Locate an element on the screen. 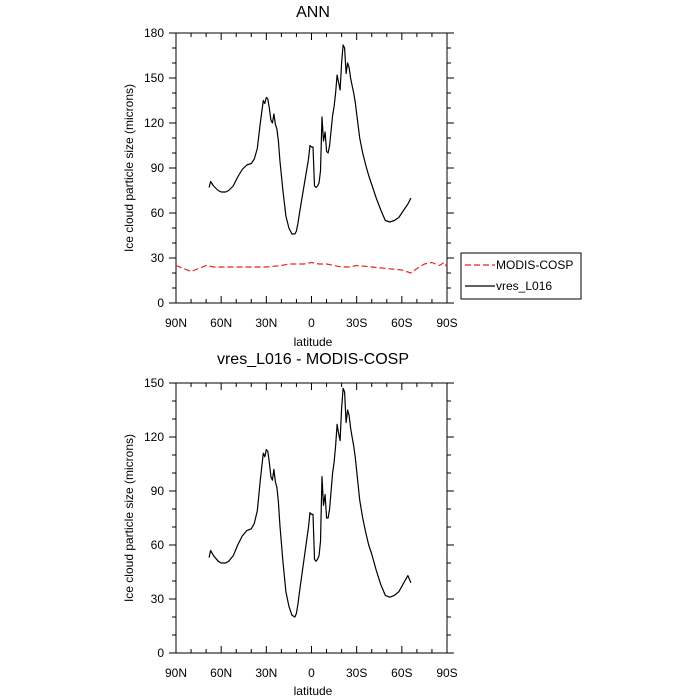 The width and height of the screenshot is (700, 700). y-tick-label: 180 is located at coordinates (154, 33).